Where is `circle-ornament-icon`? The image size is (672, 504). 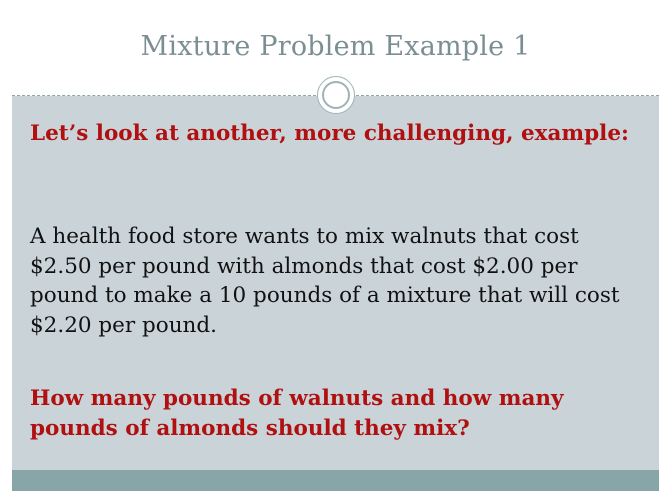 circle-ornament-icon is located at coordinates (336, 95).